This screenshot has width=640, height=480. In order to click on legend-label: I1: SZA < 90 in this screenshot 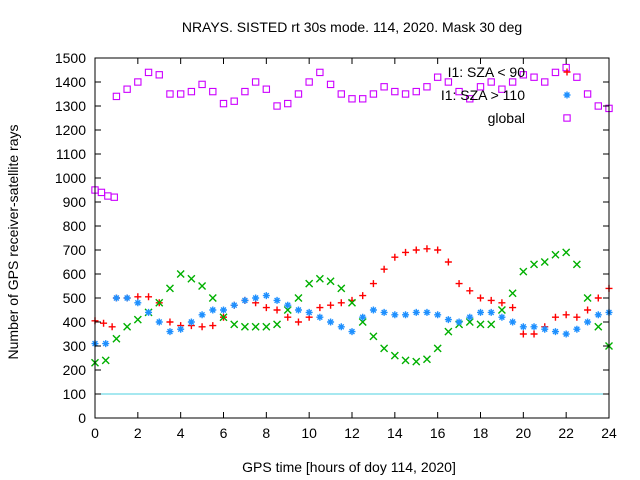, I will do `click(487, 72)`.